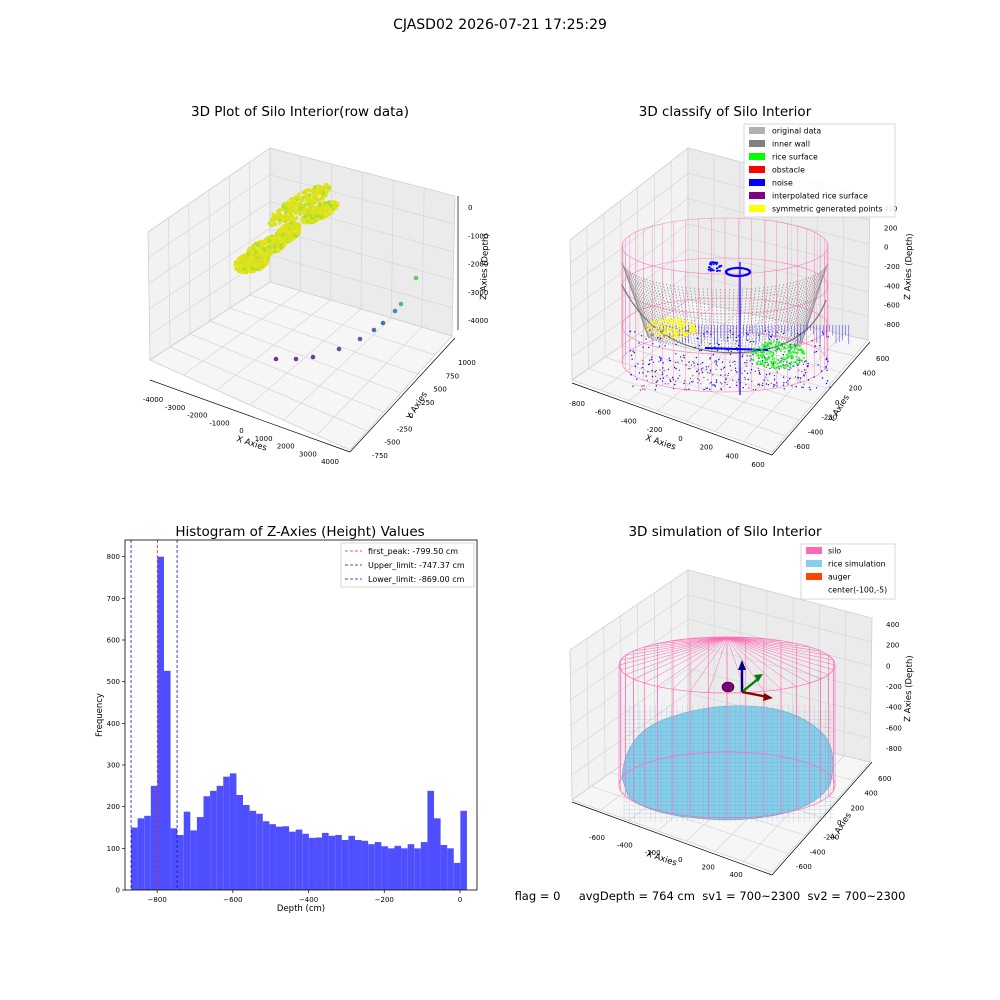 This screenshot has width=1000, height=1000. What do you see at coordinates (241, 431) in the screenshot?
I see `plot1-x-ticks: -4000-3000-2000-1000 0 1000 2000 3000 4000` at bounding box center [241, 431].